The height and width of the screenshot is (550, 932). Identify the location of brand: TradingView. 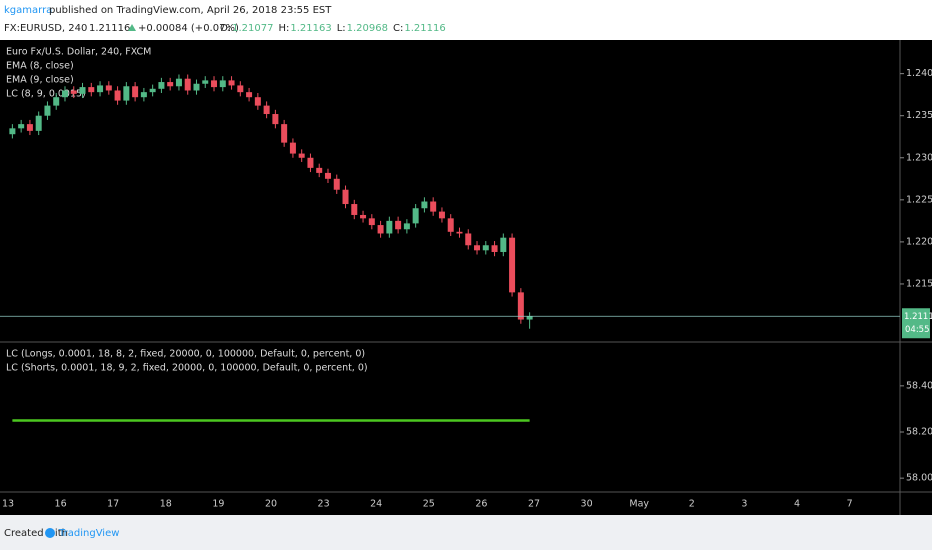
(88, 533).